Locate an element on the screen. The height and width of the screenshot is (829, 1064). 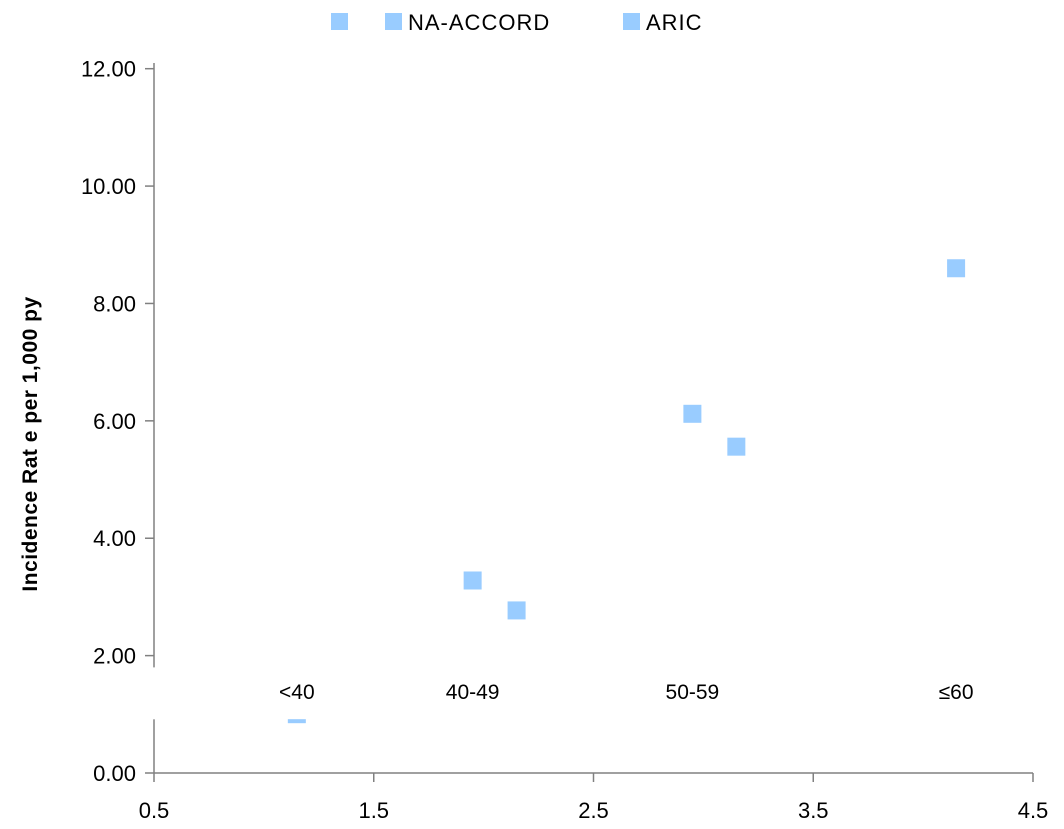
y-tick-label: 4.00 is located at coordinates (114, 538).